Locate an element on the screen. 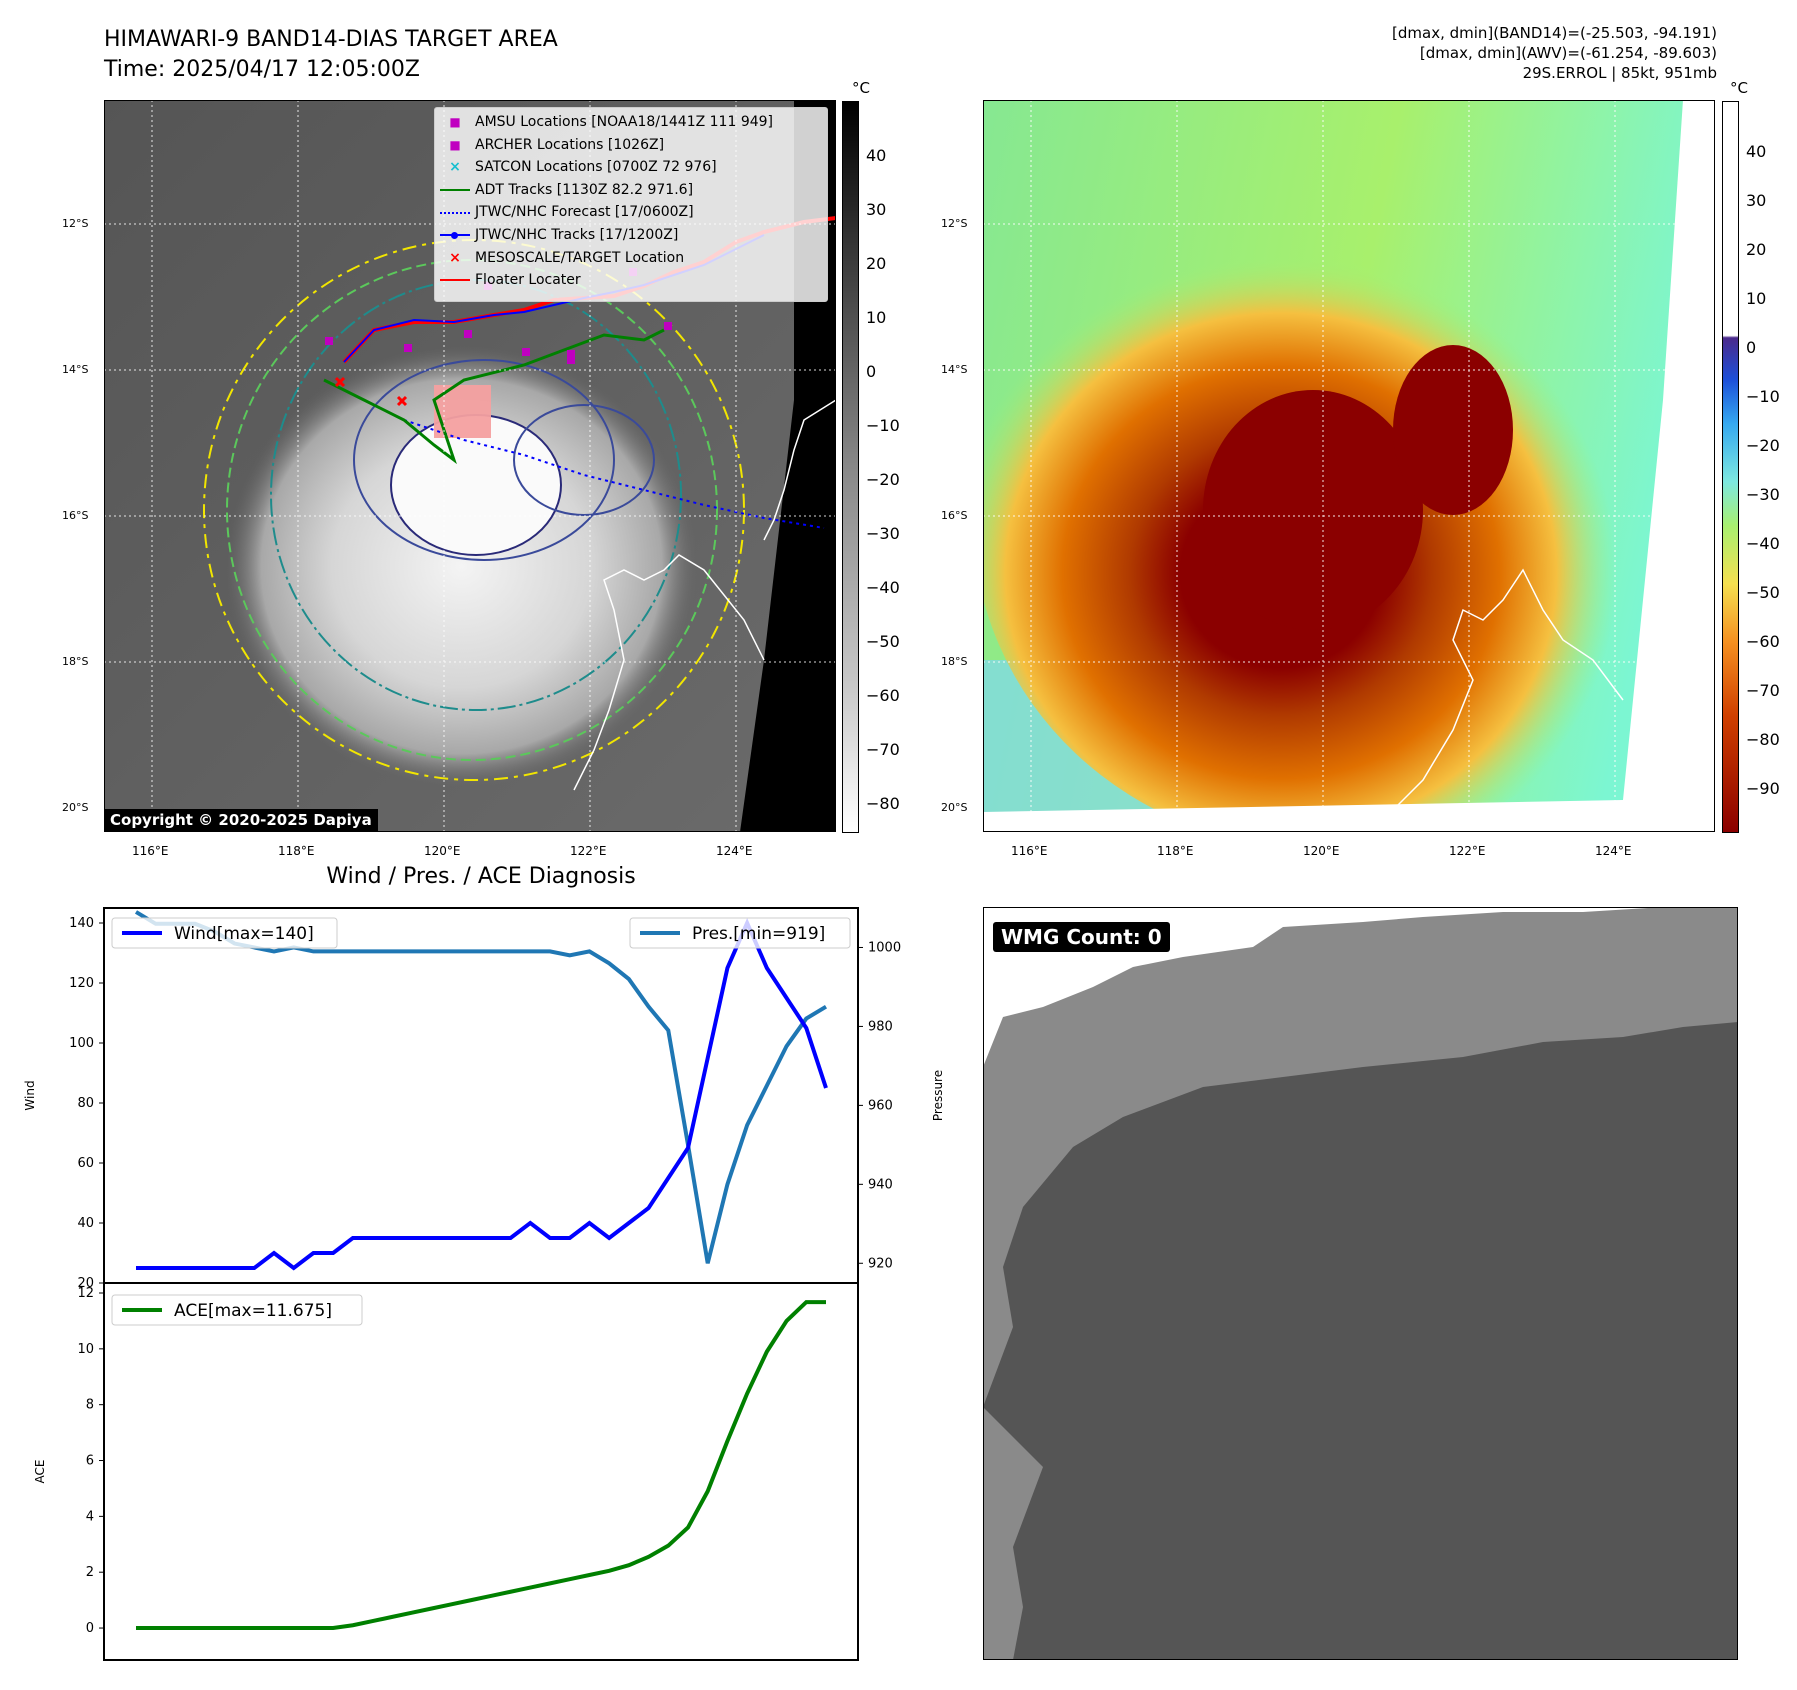 The height and width of the screenshot is (1690, 1797). legend-label: JTWC/NHC Tracks [17/1200Z] is located at coordinates (577, 234).